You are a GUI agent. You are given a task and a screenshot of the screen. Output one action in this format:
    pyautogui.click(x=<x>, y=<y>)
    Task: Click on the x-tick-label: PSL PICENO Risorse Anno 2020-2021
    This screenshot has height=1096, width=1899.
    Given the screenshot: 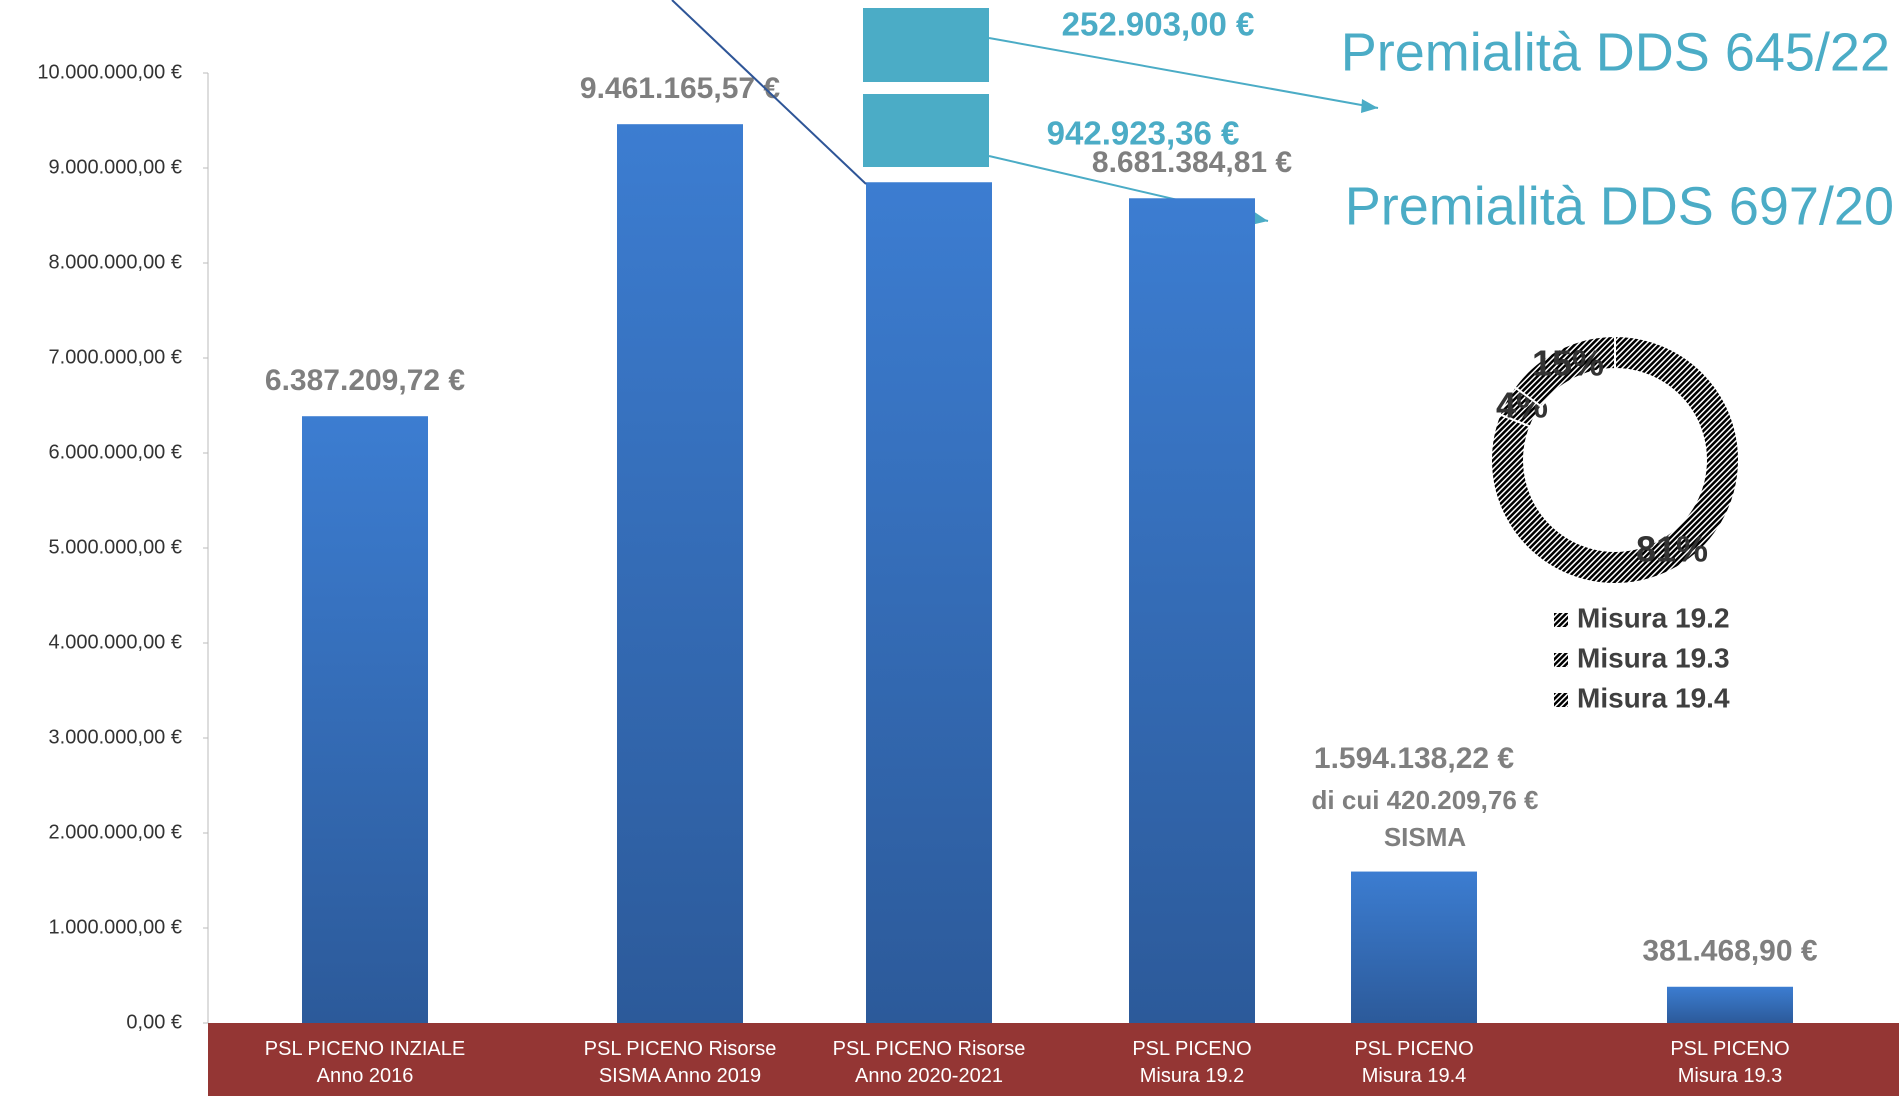 What is the action you would take?
    pyautogui.click(x=929, y=1062)
    